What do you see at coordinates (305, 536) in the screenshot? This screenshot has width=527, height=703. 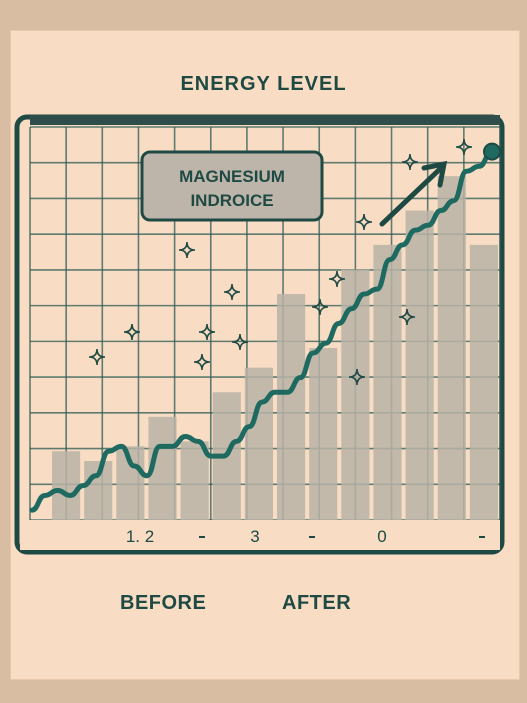 I see `x-tick-labels: 1. 2 3 0` at bounding box center [305, 536].